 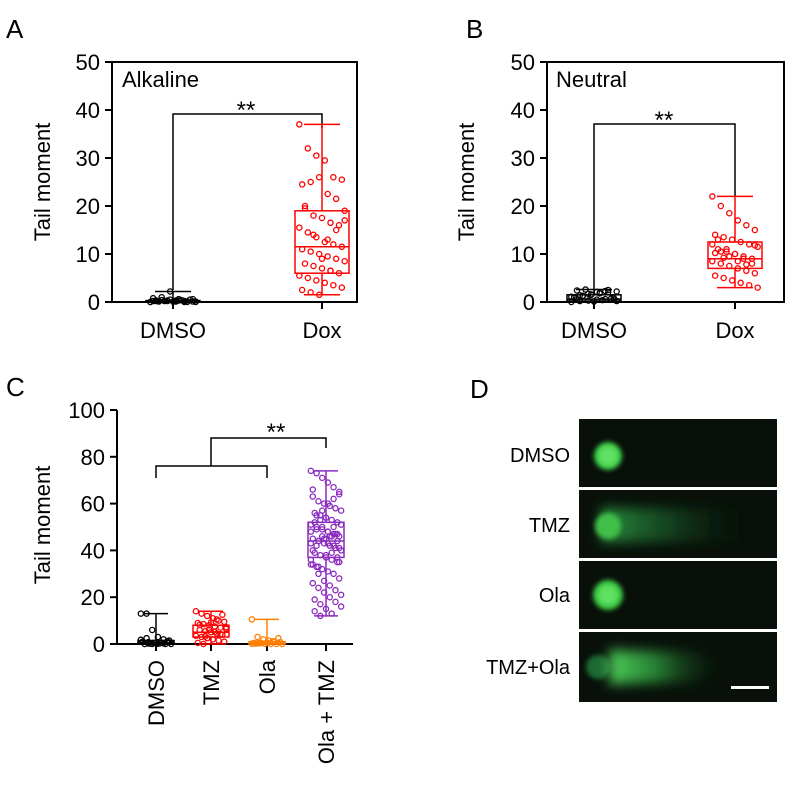 What do you see at coordinates (211, 627) in the screenshot?
I see `c-series-tmz` at bounding box center [211, 627].